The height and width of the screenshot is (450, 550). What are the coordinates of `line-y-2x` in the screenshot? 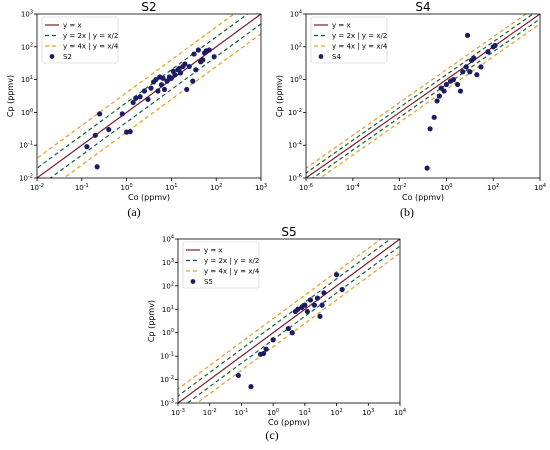 It's located at (420, 94).